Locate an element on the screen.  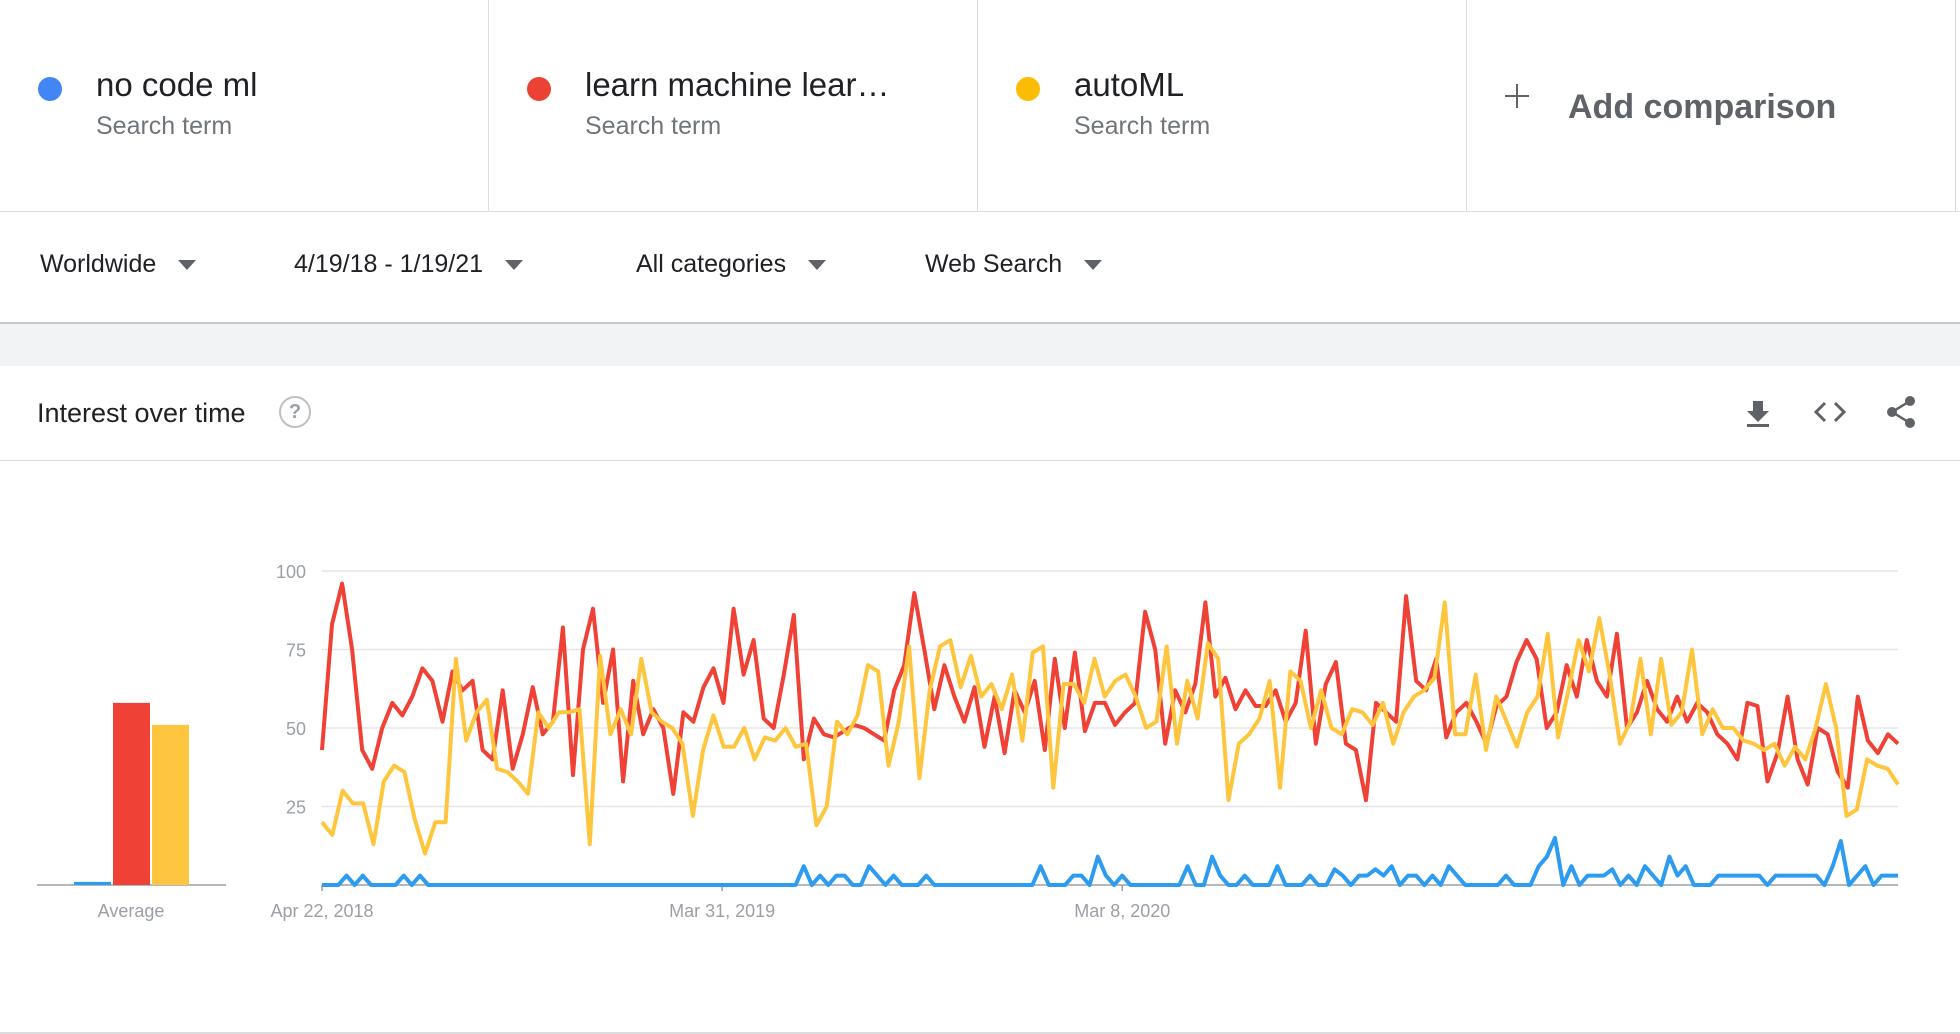
y-tick-label: 75 is located at coordinates (296, 651).